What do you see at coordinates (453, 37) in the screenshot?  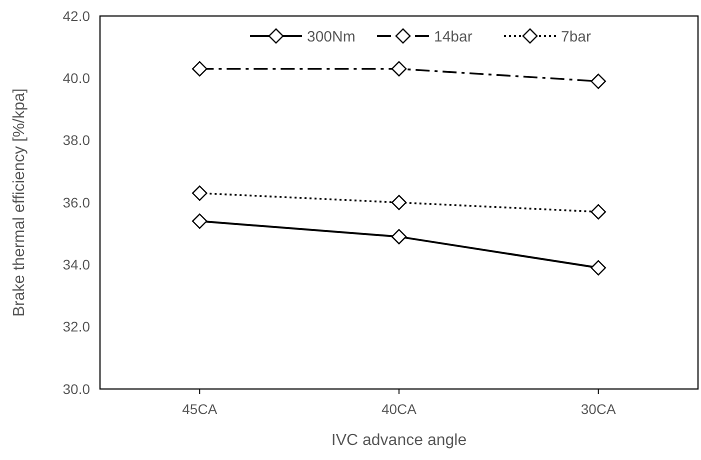 I see `legend-label: 14bar` at bounding box center [453, 37].